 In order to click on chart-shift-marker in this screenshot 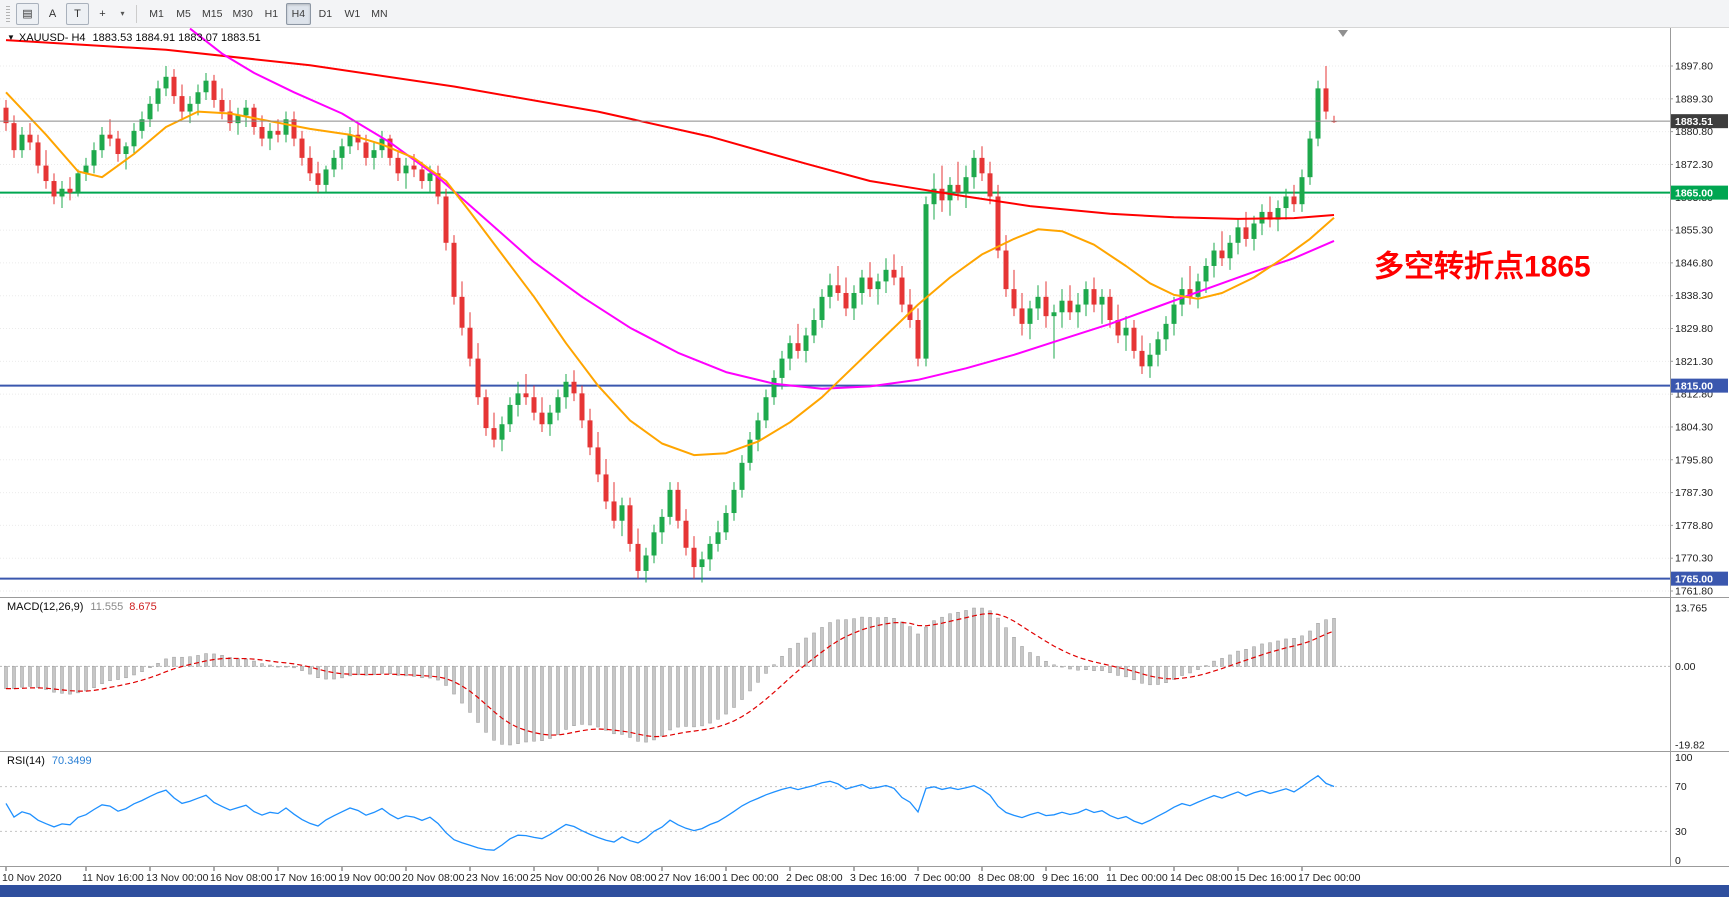, I will do `click(1343, 33)`.